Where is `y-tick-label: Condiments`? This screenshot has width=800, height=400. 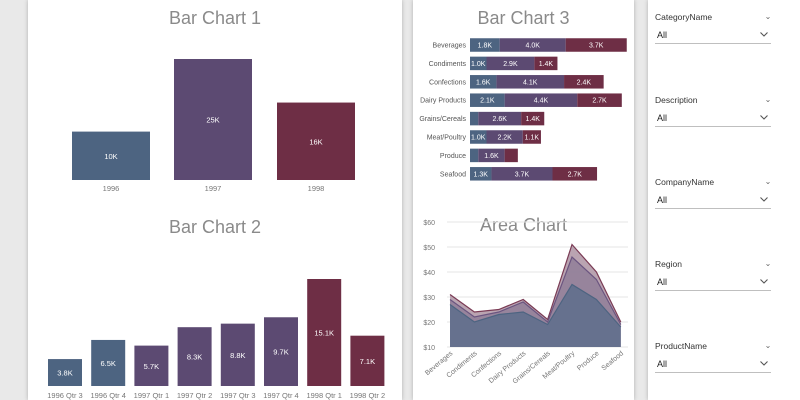 y-tick-label: Condiments is located at coordinates (448, 64).